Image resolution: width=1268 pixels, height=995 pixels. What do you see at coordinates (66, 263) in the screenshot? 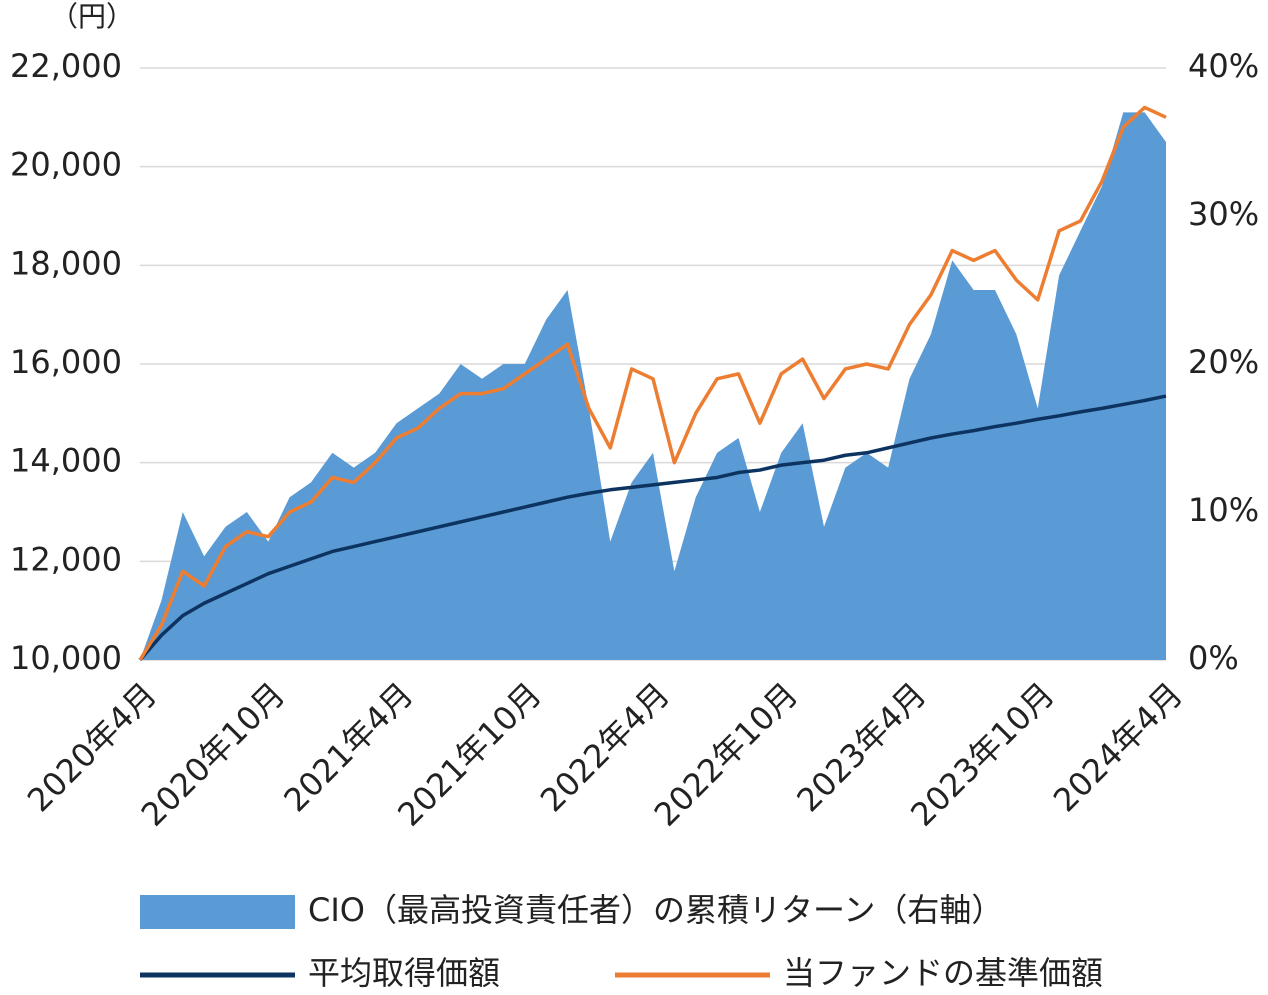
I see `y-tick-label: 18,000` at bounding box center [66, 263].